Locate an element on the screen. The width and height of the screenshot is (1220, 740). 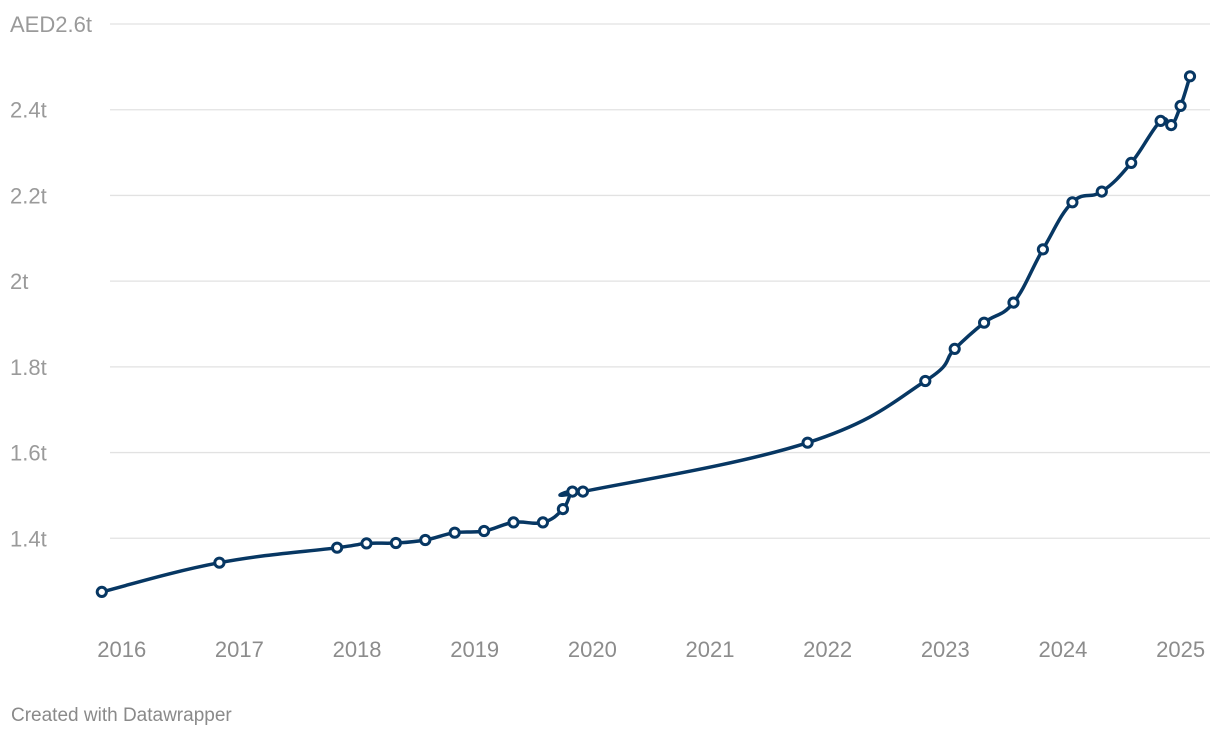
y-tick-label: 2.2t is located at coordinates (28, 195).